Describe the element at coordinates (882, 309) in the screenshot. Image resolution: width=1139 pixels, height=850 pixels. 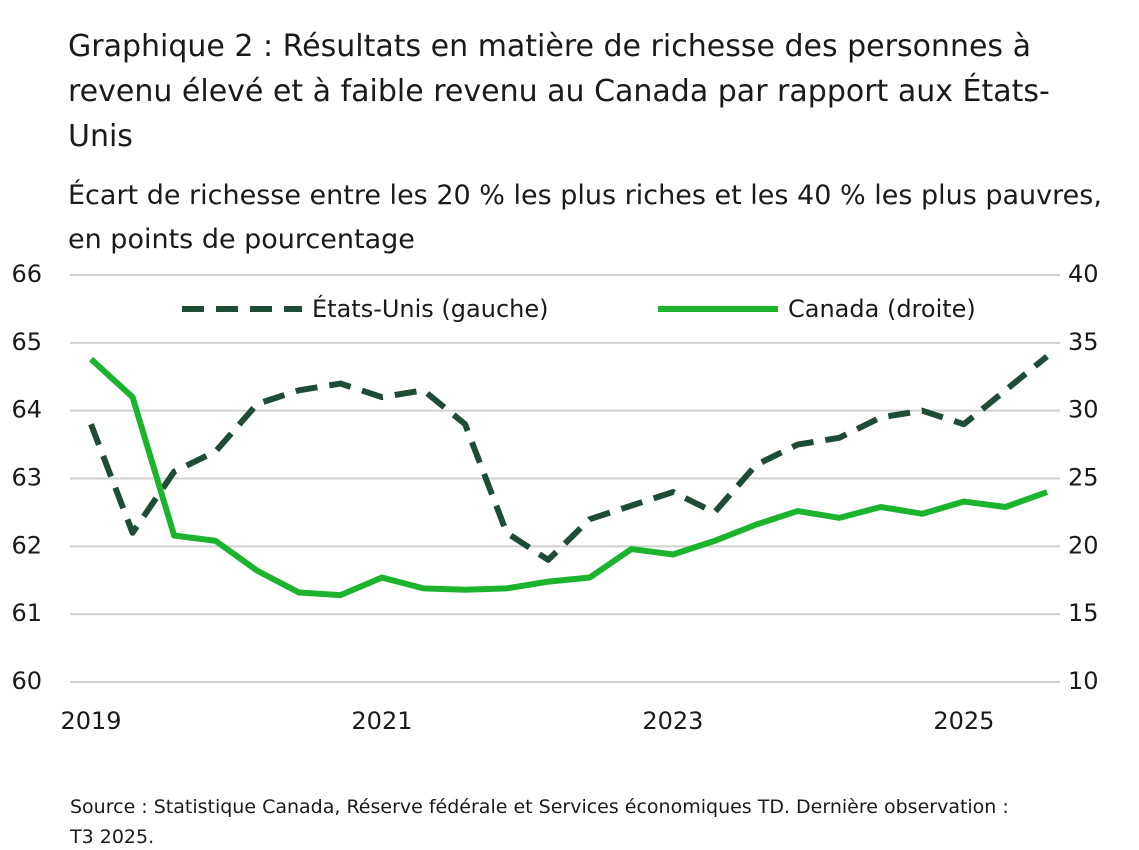
I see `legend-label: Canada (droite)` at that location.